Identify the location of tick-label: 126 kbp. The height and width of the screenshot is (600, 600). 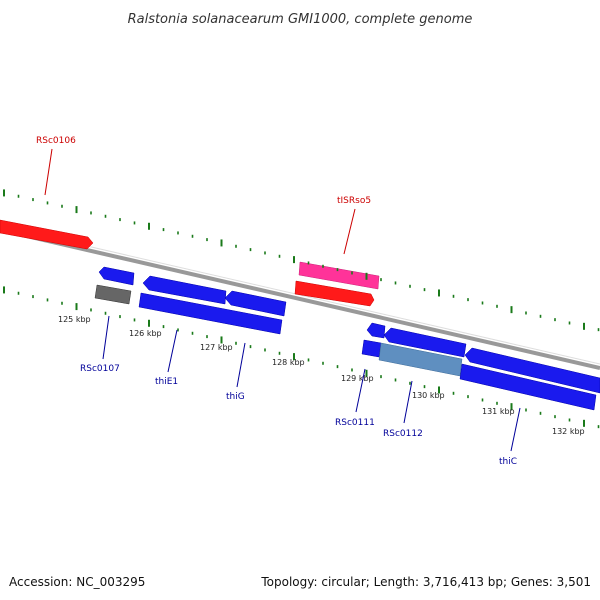
(145, 333).